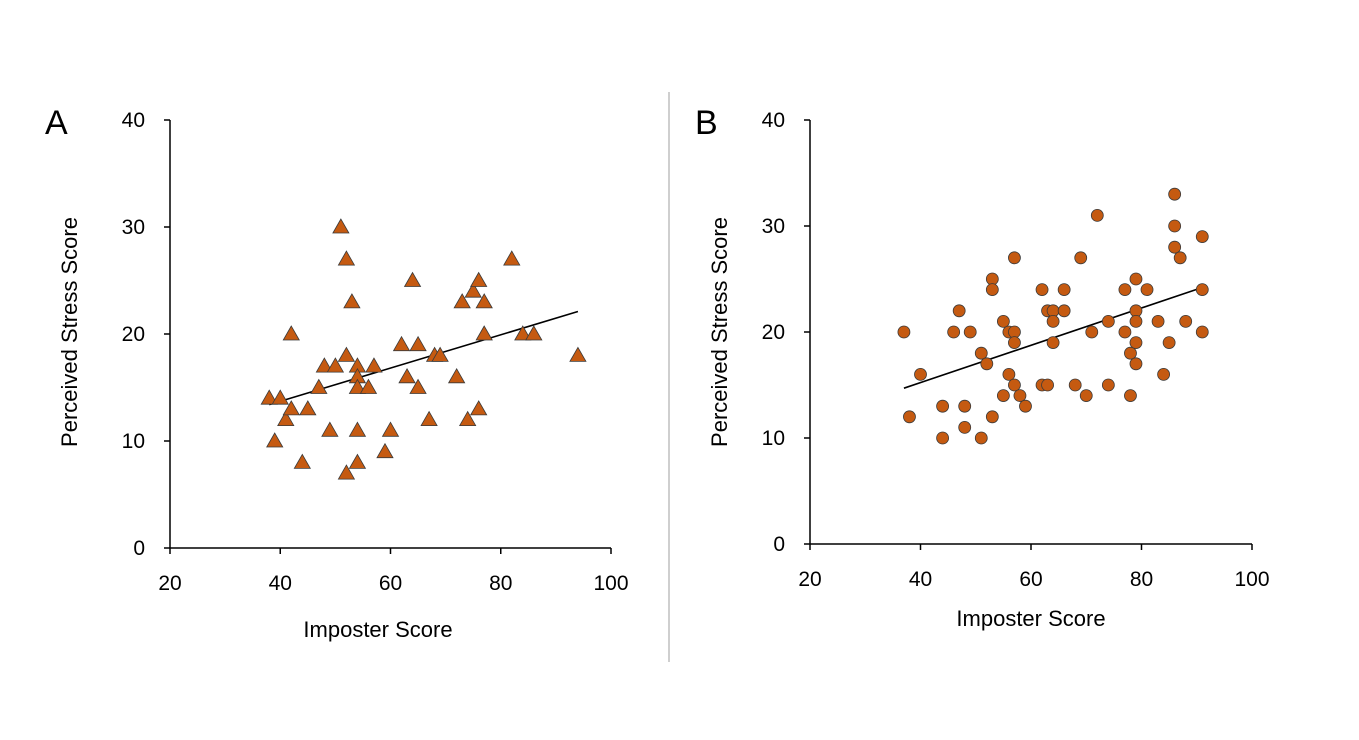 This screenshot has width=1359, height=740. What do you see at coordinates (773, 120) in the screenshot?
I see `y-tick-label-b: 40` at bounding box center [773, 120].